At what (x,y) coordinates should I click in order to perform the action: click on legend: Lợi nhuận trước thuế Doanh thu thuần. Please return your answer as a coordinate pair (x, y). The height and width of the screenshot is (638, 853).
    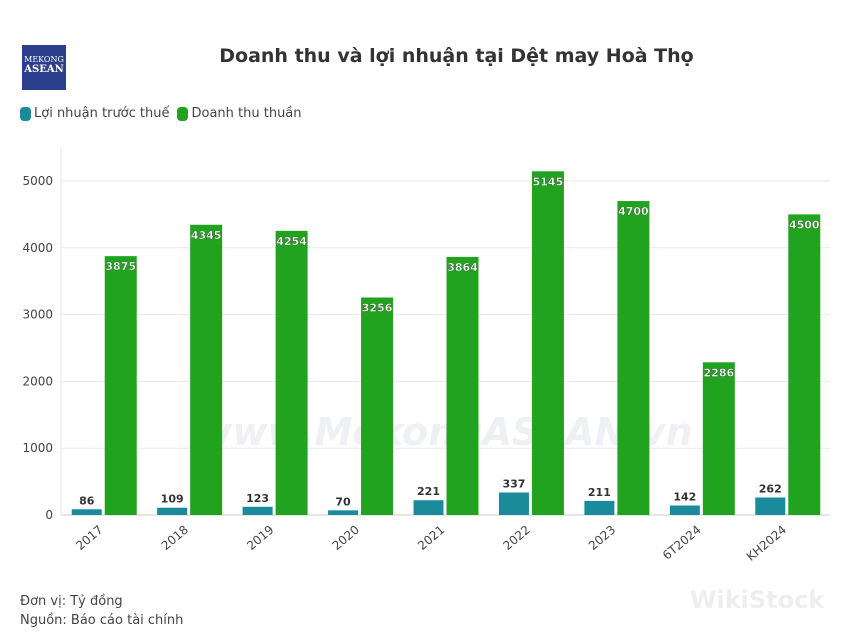
    Looking at the image, I should click on (161, 113).